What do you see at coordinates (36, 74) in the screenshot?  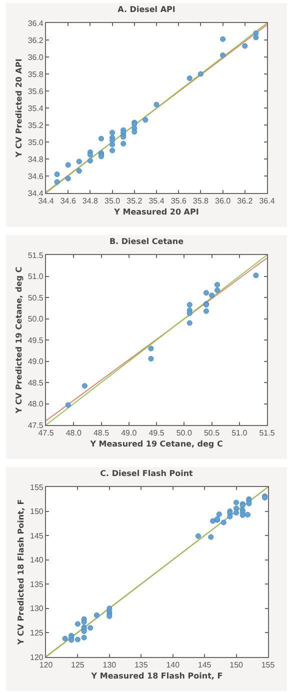 I see `y-tick-label: 35.8` at bounding box center [36, 74].